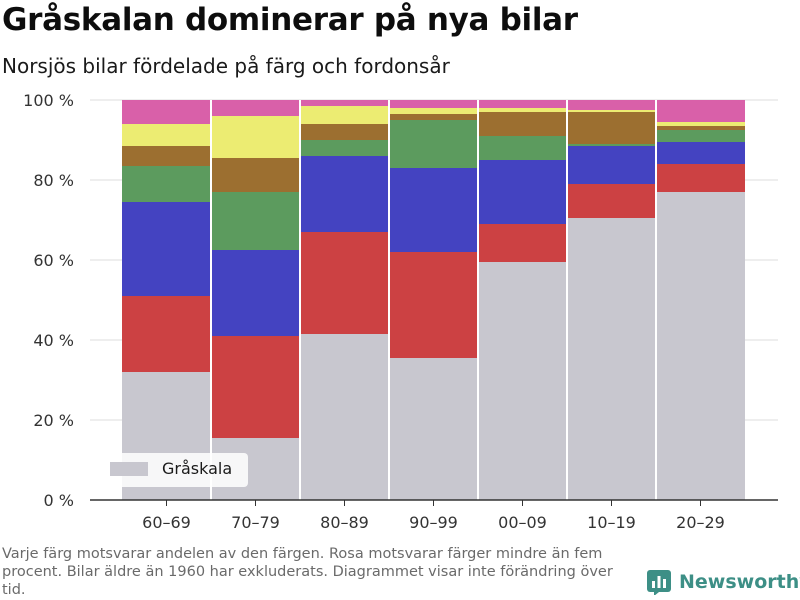  What do you see at coordinates (53, 340) in the screenshot?
I see `y-tick-label: 40 %` at bounding box center [53, 340].